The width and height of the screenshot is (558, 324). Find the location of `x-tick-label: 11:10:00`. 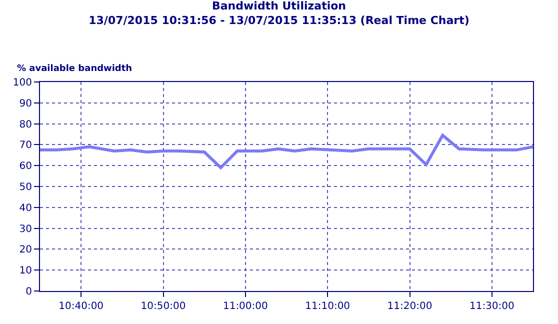

x-tick-label: 11:10:00 is located at coordinates (327, 306).